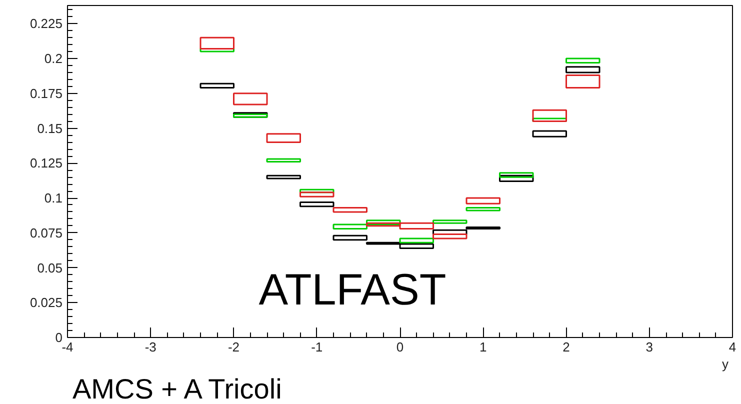  What do you see at coordinates (68, 347) in the screenshot?
I see `x-tick-label: -4` at bounding box center [68, 347].